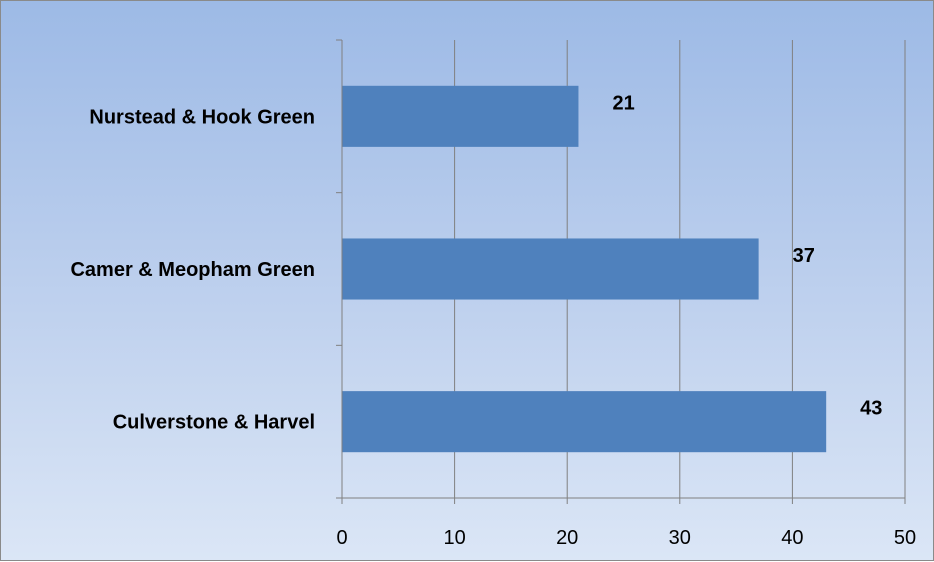  I want to click on category-label: Camer & Meopham Green, so click(192, 270).